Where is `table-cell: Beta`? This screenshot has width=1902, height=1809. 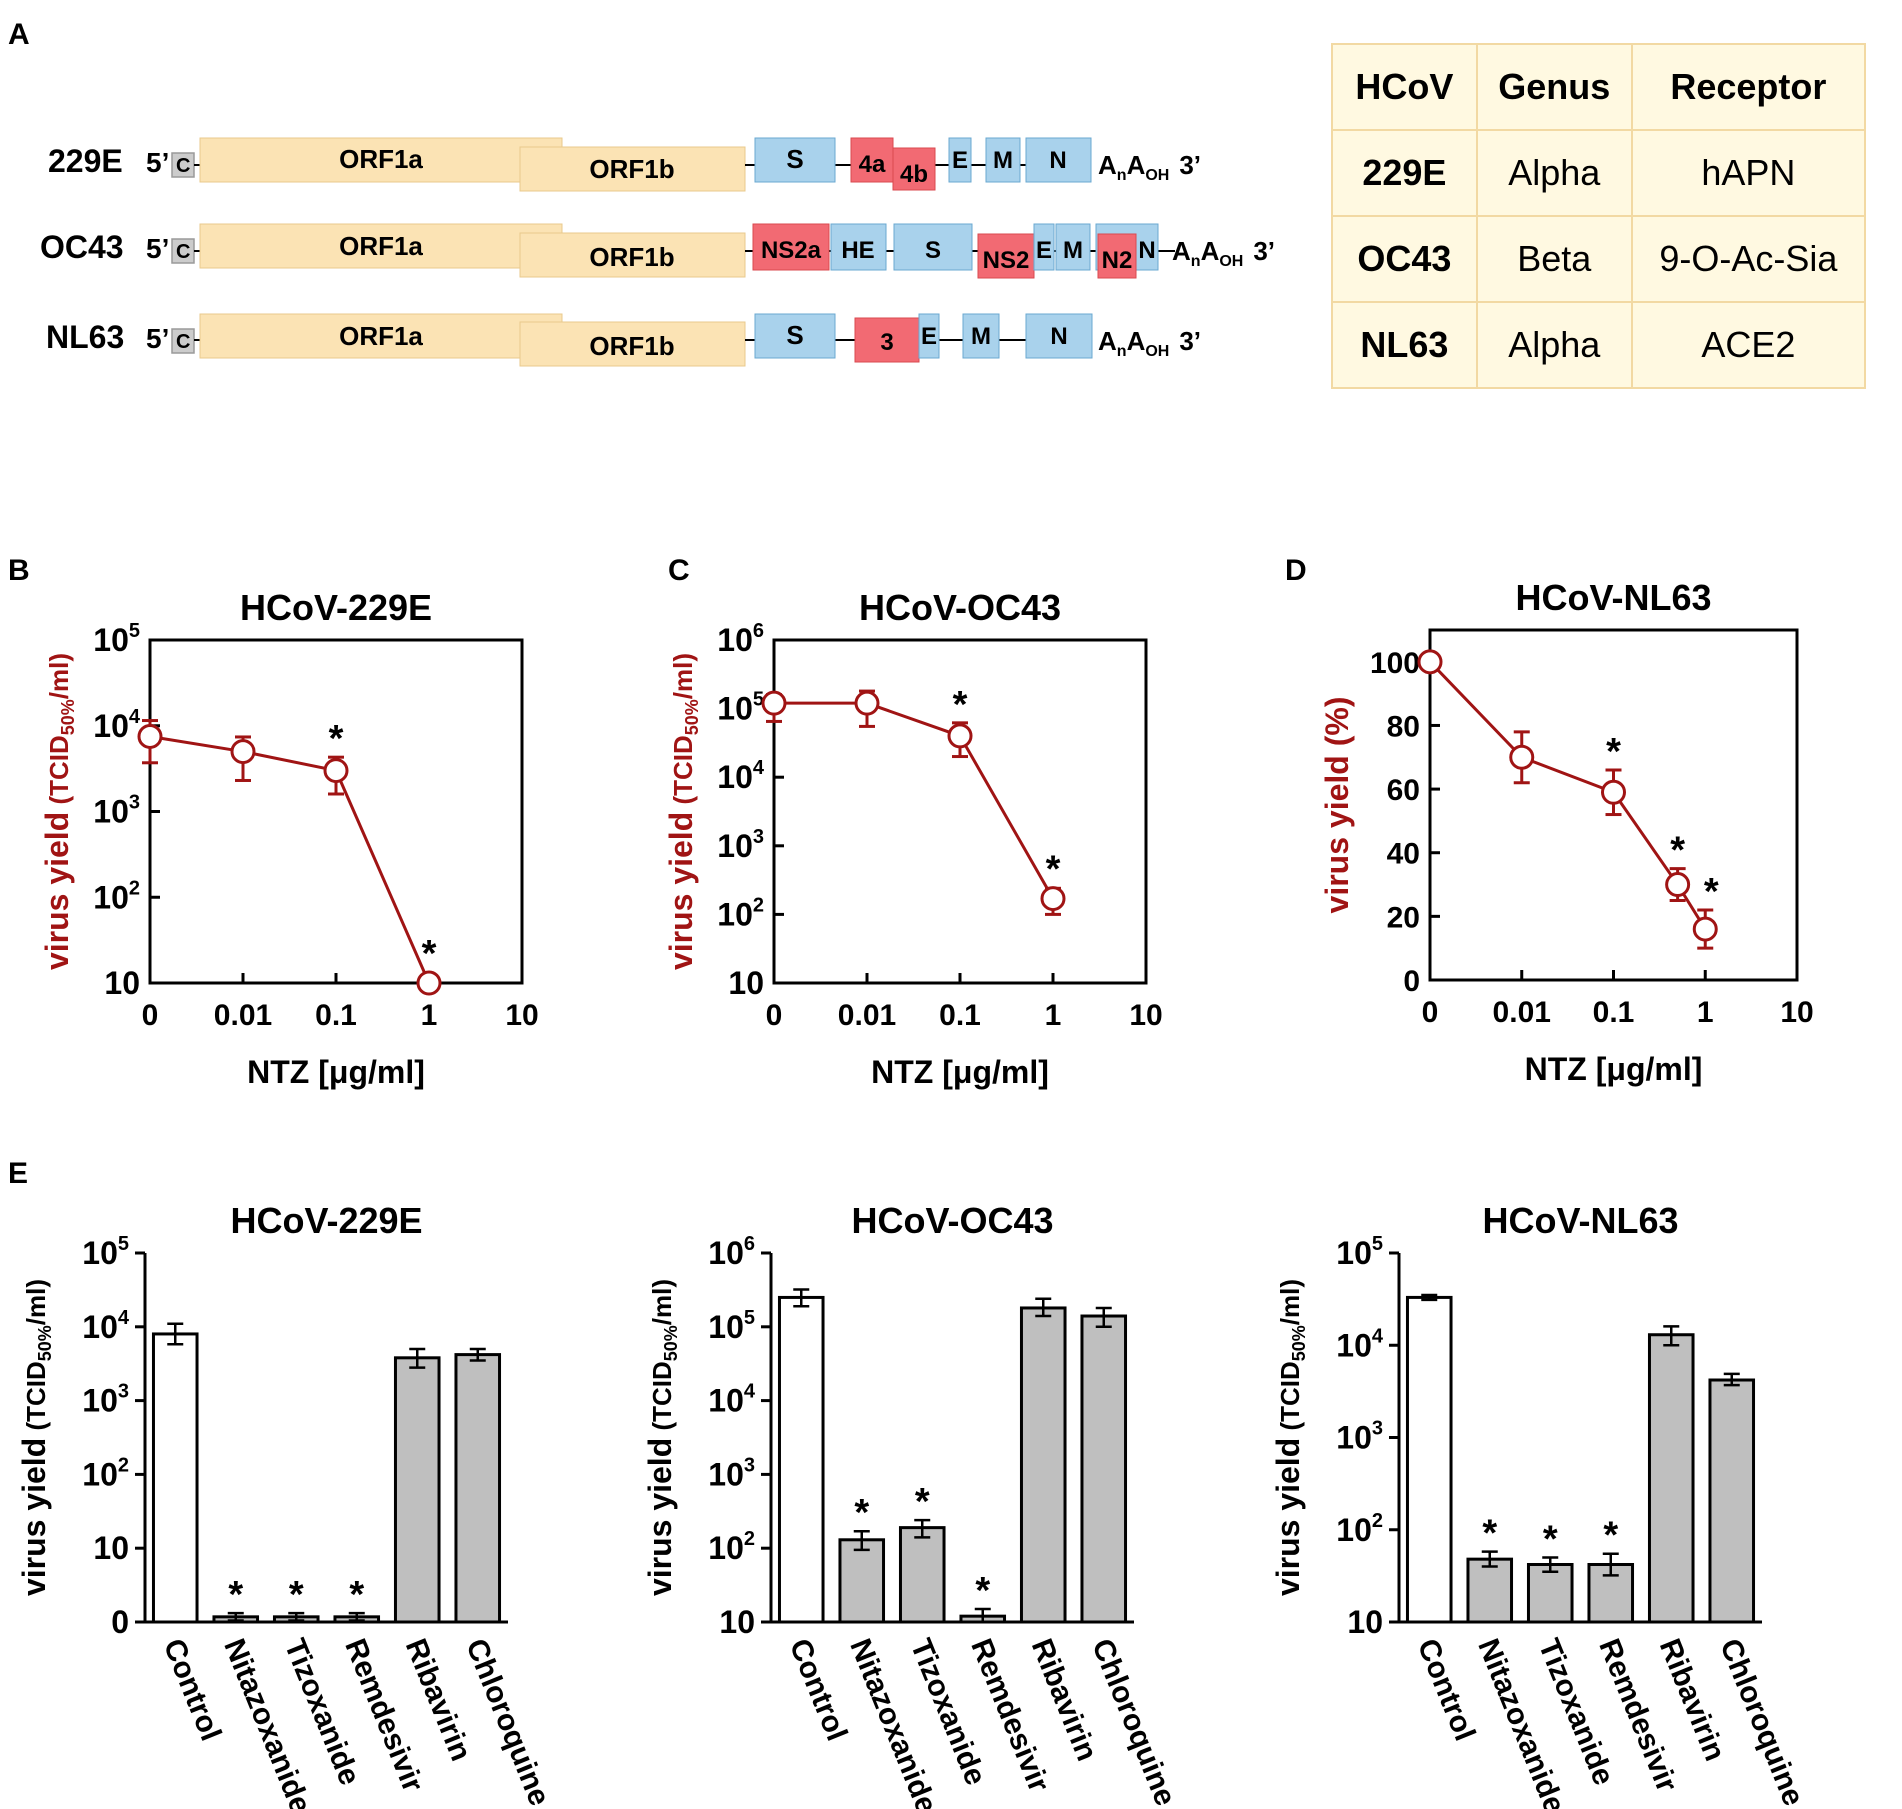 table-cell: Beta is located at coordinates (1554, 259).